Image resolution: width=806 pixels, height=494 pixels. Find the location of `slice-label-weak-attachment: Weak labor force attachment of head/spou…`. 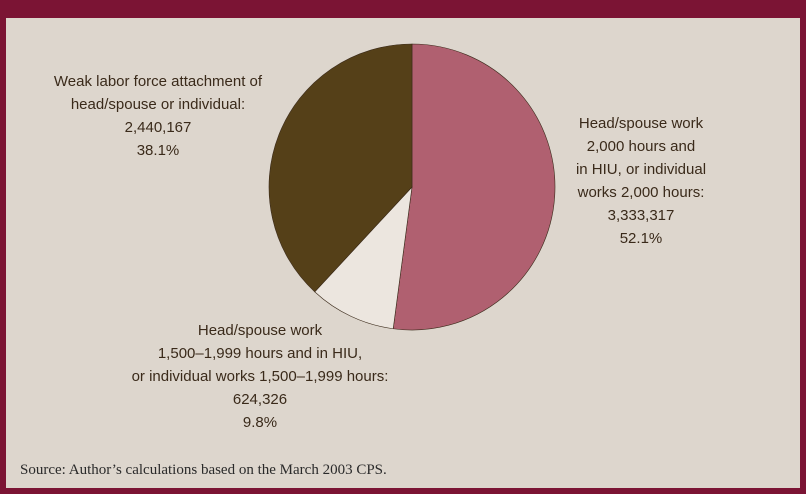

slice-label-weak-attachment: Weak labor force attachment of head/spou… is located at coordinates (158, 116).